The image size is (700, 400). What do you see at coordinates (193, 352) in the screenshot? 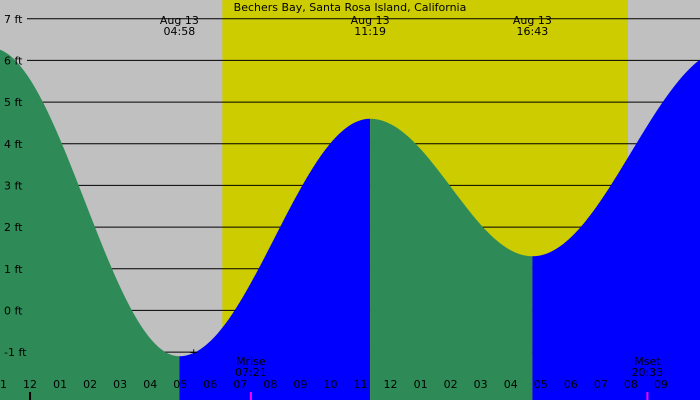
I see `current-time-marker: +` at bounding box center [193, 352].